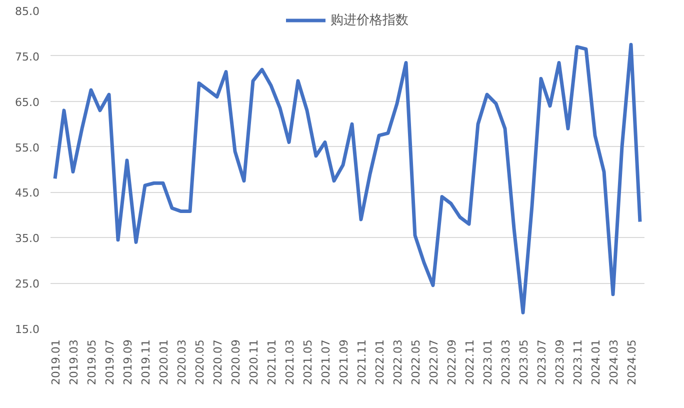 This screenshot has height=408, width=684. What do you see at coordinates (164, 362) in the screenshot?
I see `x-tick-label: 2020.01` at bounding box center [164, 362].